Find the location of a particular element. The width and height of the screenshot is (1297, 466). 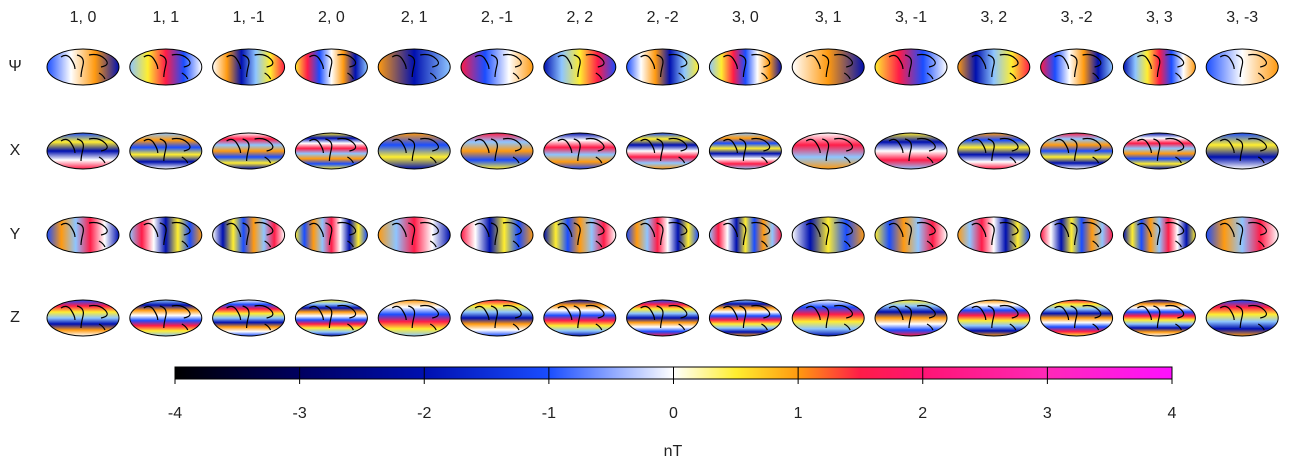

x-tick-label: -1 is located at coordinates (549, 413).